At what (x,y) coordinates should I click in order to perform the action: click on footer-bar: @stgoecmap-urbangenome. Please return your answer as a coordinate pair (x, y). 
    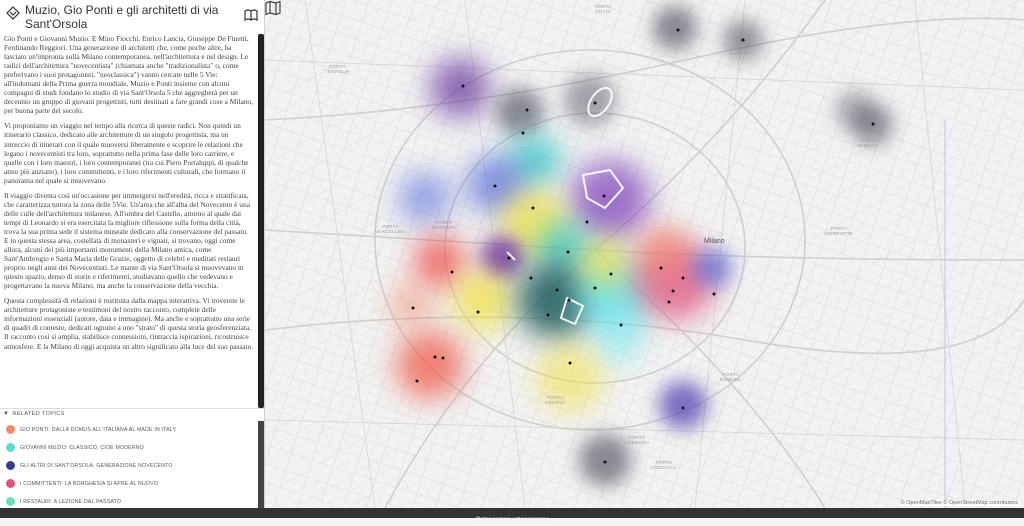
    Looking at the image, I should click on (512, 515).